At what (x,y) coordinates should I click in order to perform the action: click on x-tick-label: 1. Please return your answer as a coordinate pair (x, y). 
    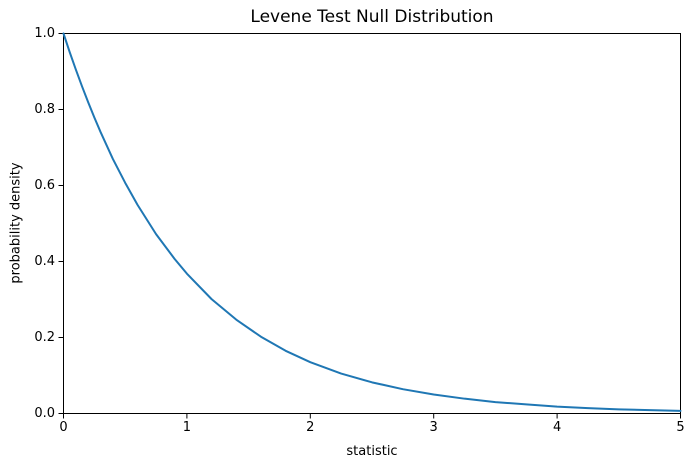
    Looking at the image, I should click on (187, 427).